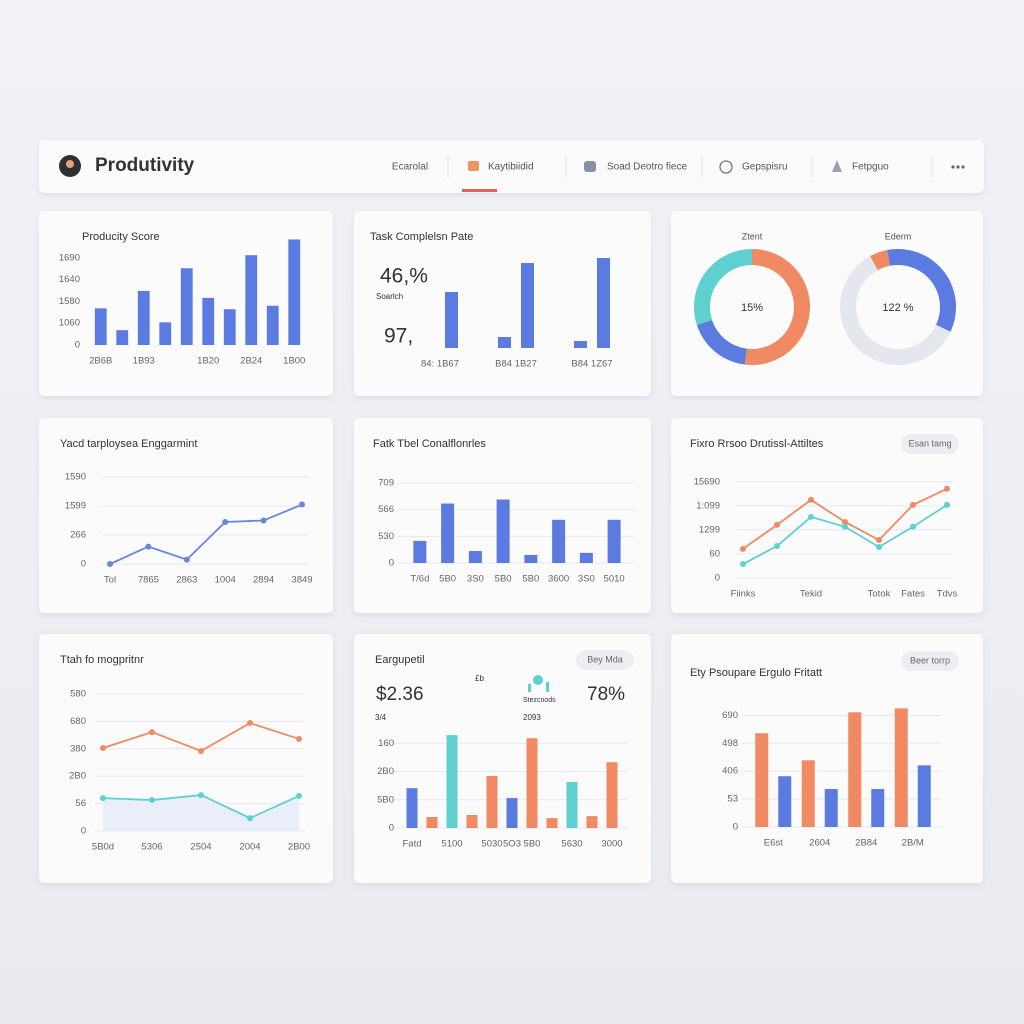 This screenshot has height=1024, width=1024. Describe the element at coordinates (410, 167) in the screenshot. I see `nav-item: Ecarolal` at that location.